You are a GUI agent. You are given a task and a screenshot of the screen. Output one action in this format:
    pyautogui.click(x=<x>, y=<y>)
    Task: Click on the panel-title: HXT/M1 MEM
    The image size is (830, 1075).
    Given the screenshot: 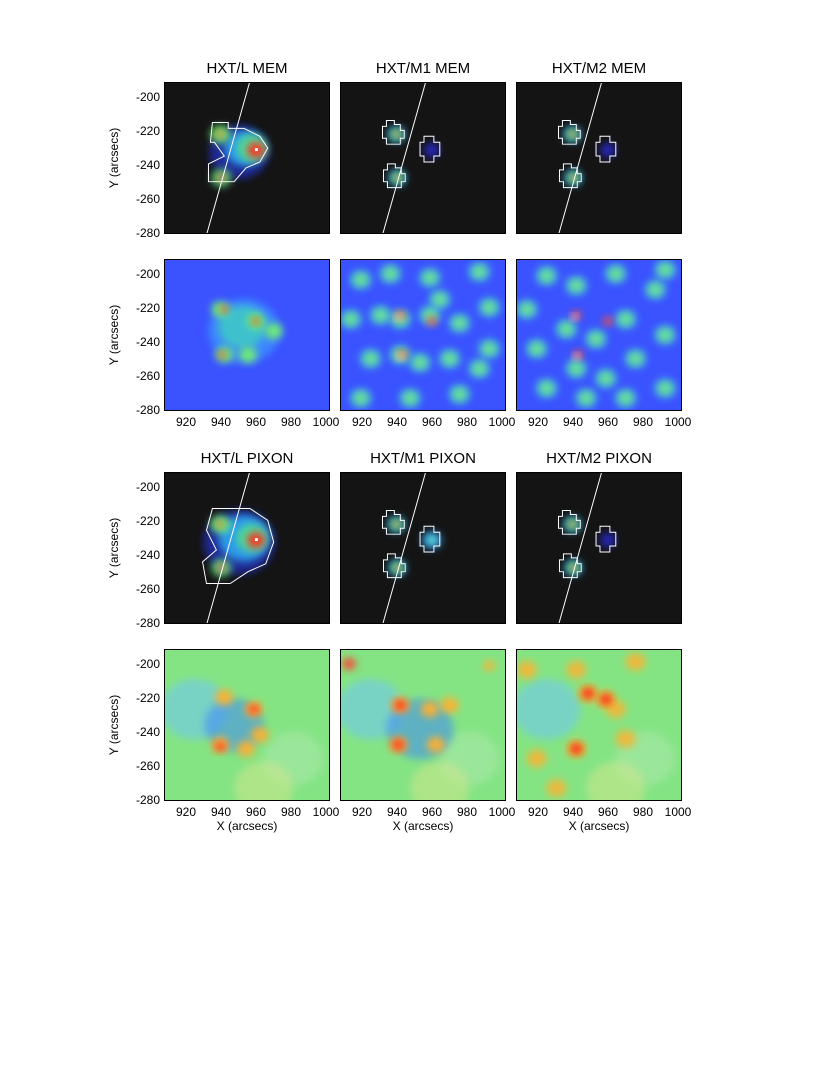 What is the action you would take?
    pyautogui.click(x=423, y=68)
    